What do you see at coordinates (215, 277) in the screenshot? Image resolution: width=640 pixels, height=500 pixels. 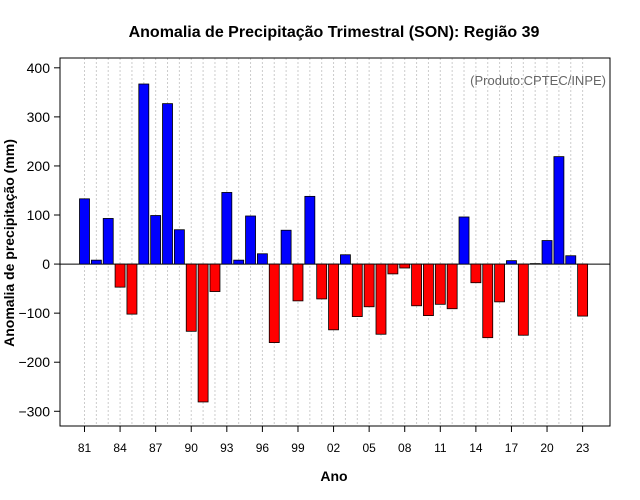 I see `bar-1992` at bounding box center [215, 277].